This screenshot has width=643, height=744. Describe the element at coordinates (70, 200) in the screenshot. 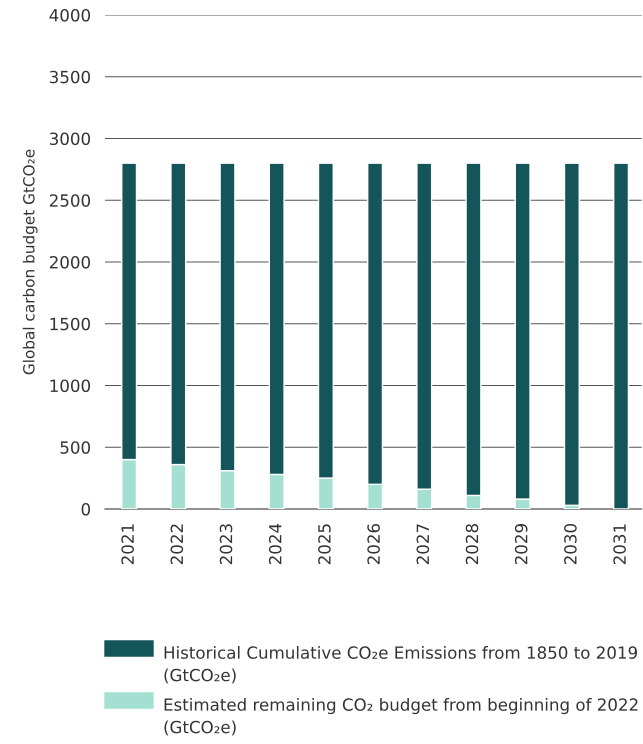

I see `y-tick-label: 2500` at that location.